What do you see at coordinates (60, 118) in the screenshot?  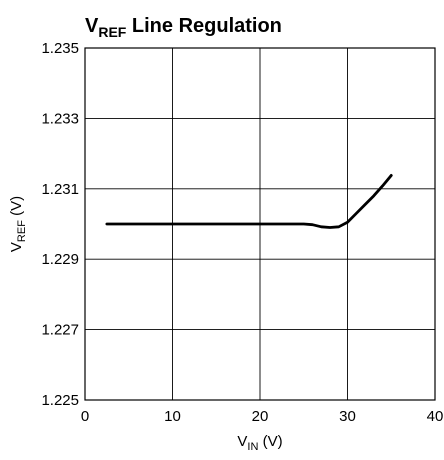 I see `y-tick-label: 1.233` at bounding box center [60, 118].